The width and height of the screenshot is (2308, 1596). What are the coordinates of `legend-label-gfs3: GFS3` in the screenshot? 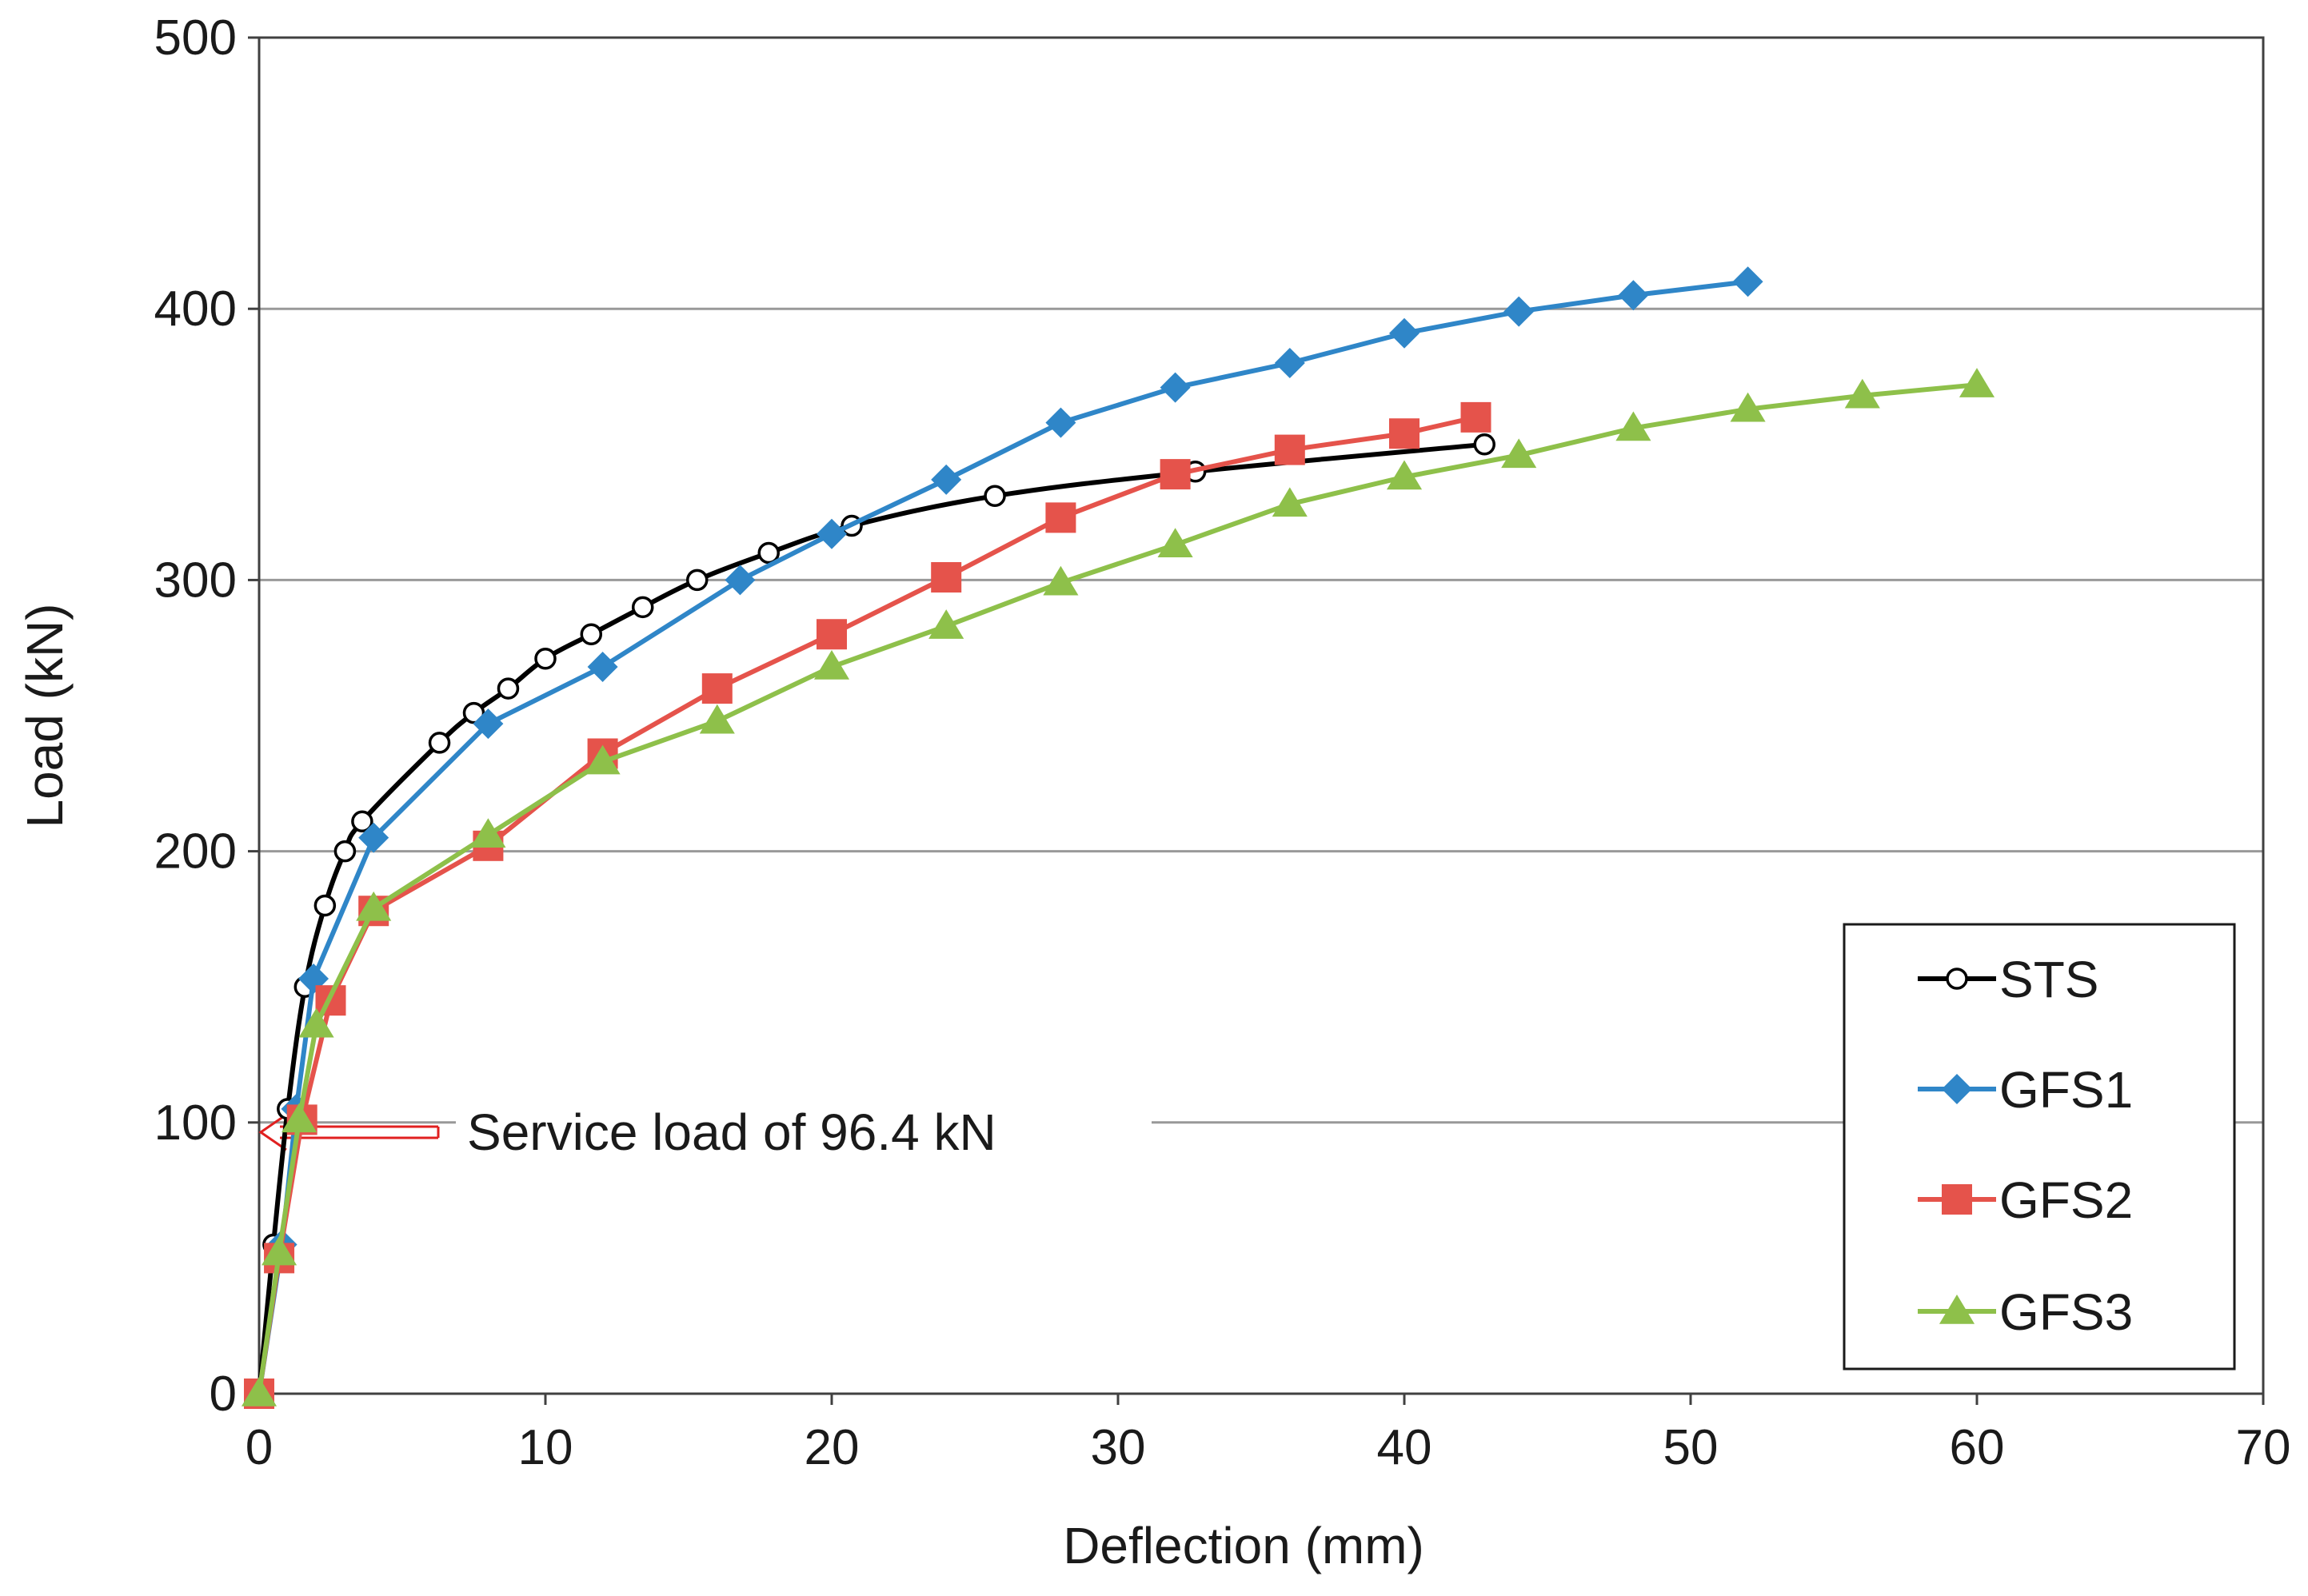 It's located at (2066, 1312).